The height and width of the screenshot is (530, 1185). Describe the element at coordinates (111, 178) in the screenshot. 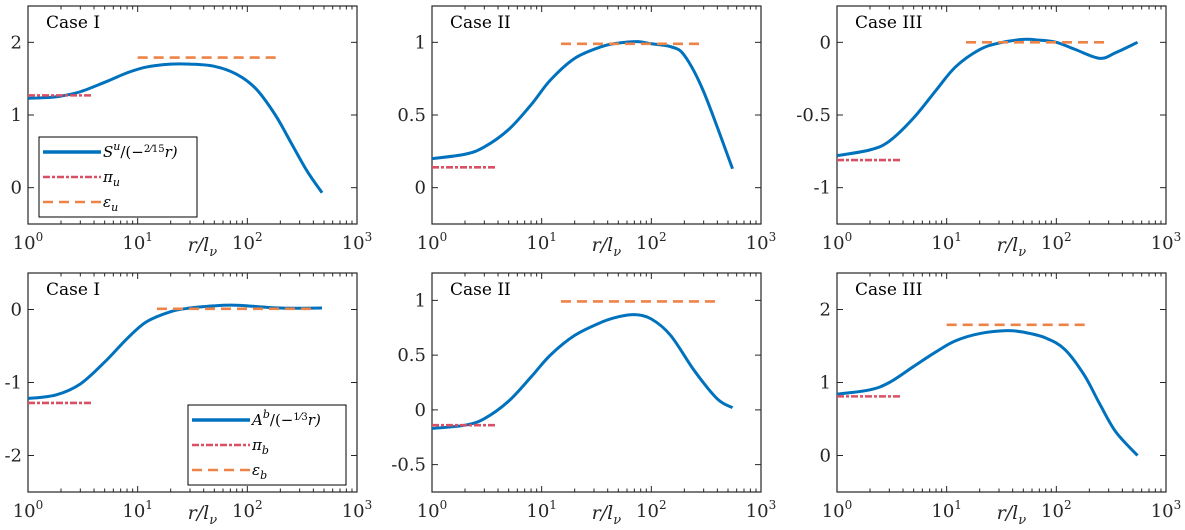

I see `legend-label-pi: πu` at that location.